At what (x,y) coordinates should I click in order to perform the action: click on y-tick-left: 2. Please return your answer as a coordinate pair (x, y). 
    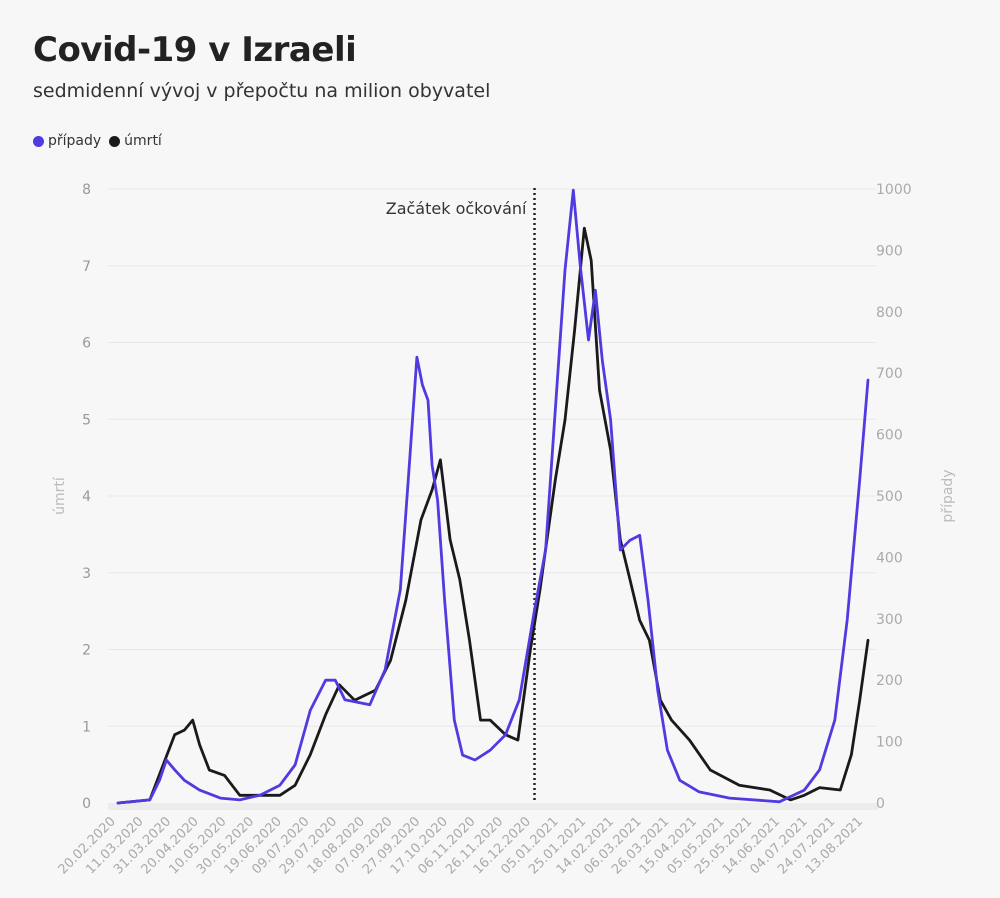
    Looking at the image, I should click on (86, 651).